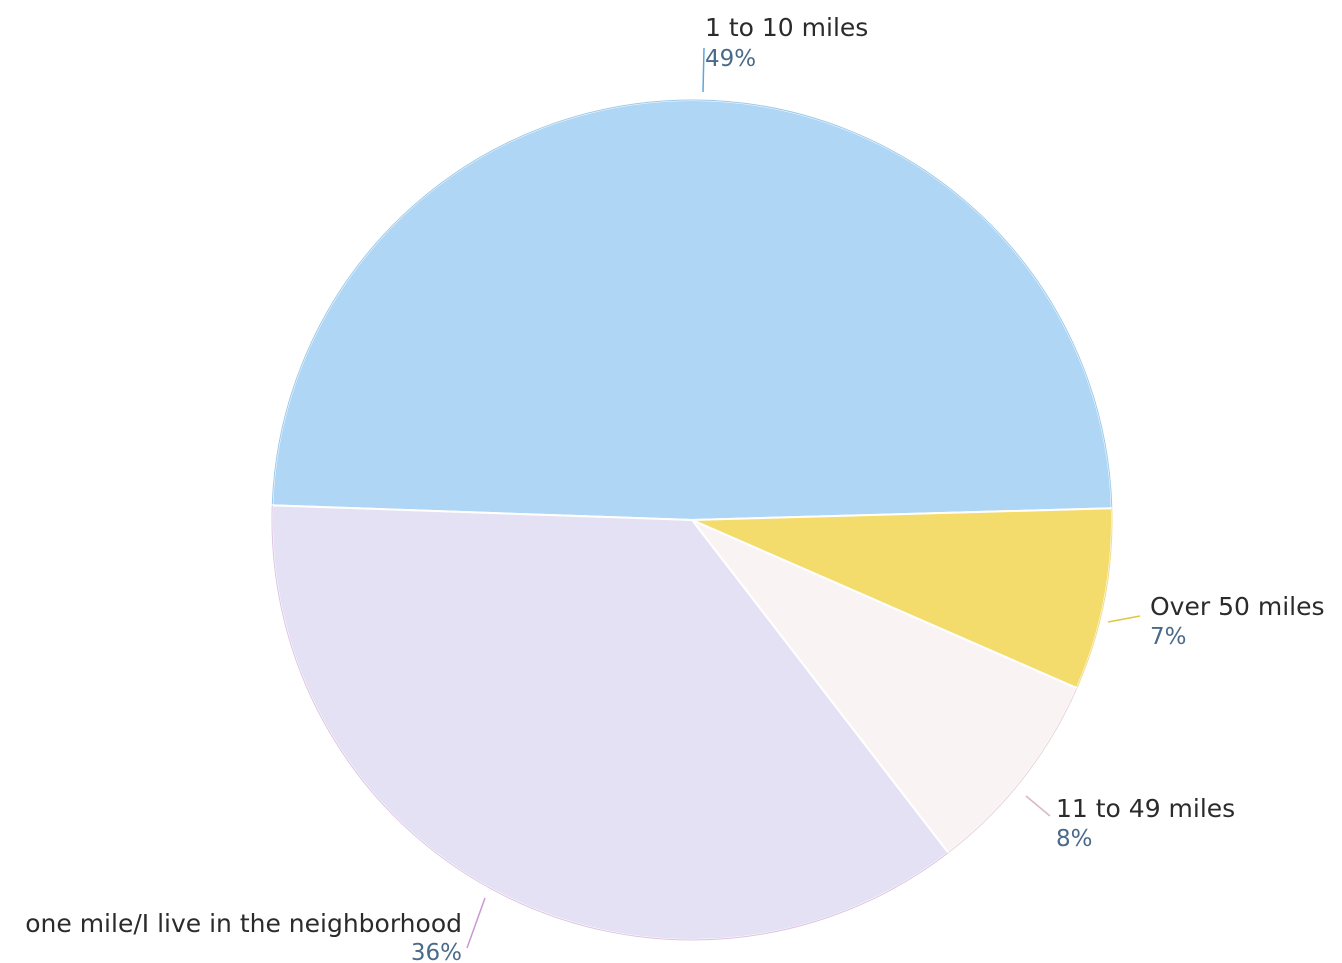  What do you see at coordinates (1145, 808) in the screenshot?
I see `slice-label-11-to-49: 11 to 49 miles` at bounding box center [1145, 808].